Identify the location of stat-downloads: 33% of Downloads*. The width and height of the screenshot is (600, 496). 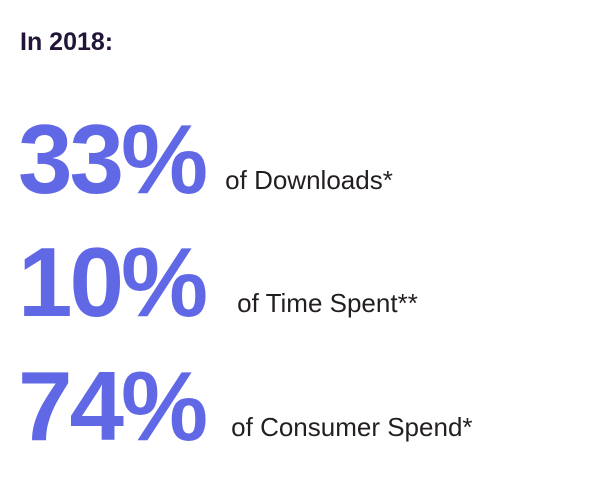
(205, 159).